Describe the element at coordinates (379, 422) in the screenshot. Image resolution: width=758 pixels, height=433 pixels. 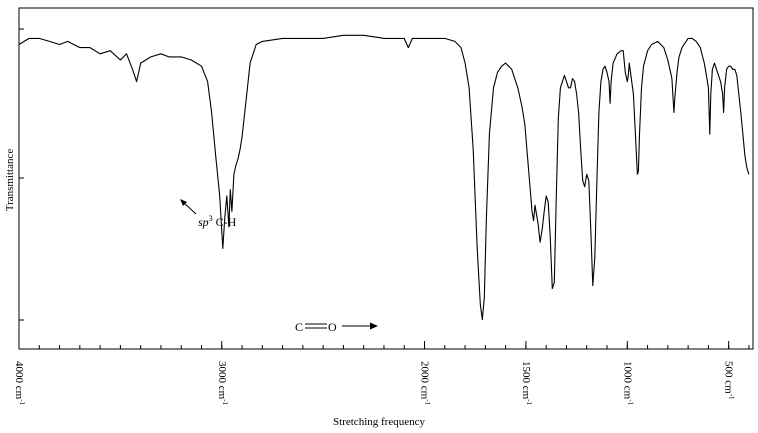
I see `x-axis-label: Stretching frequency` at that location.